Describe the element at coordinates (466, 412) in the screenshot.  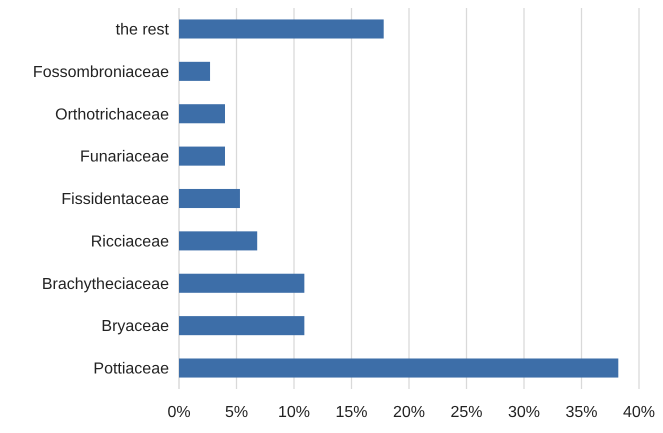
I see `x-tick-label: 25%` at that location.